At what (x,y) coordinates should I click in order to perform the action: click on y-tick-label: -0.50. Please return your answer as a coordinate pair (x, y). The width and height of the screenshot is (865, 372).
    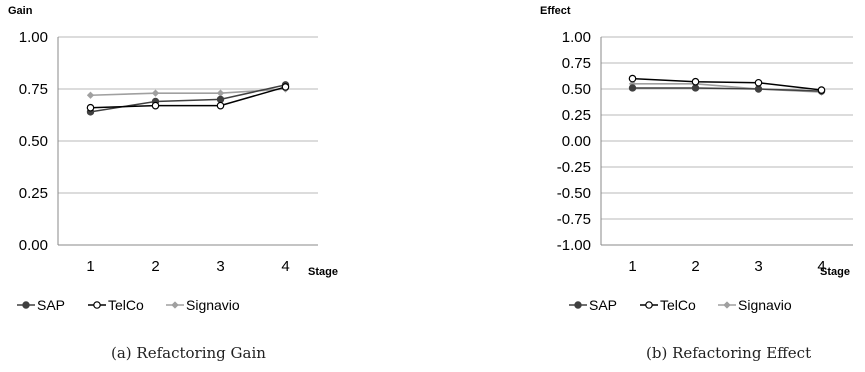
    Looking at the image, I should click on (574, 193).